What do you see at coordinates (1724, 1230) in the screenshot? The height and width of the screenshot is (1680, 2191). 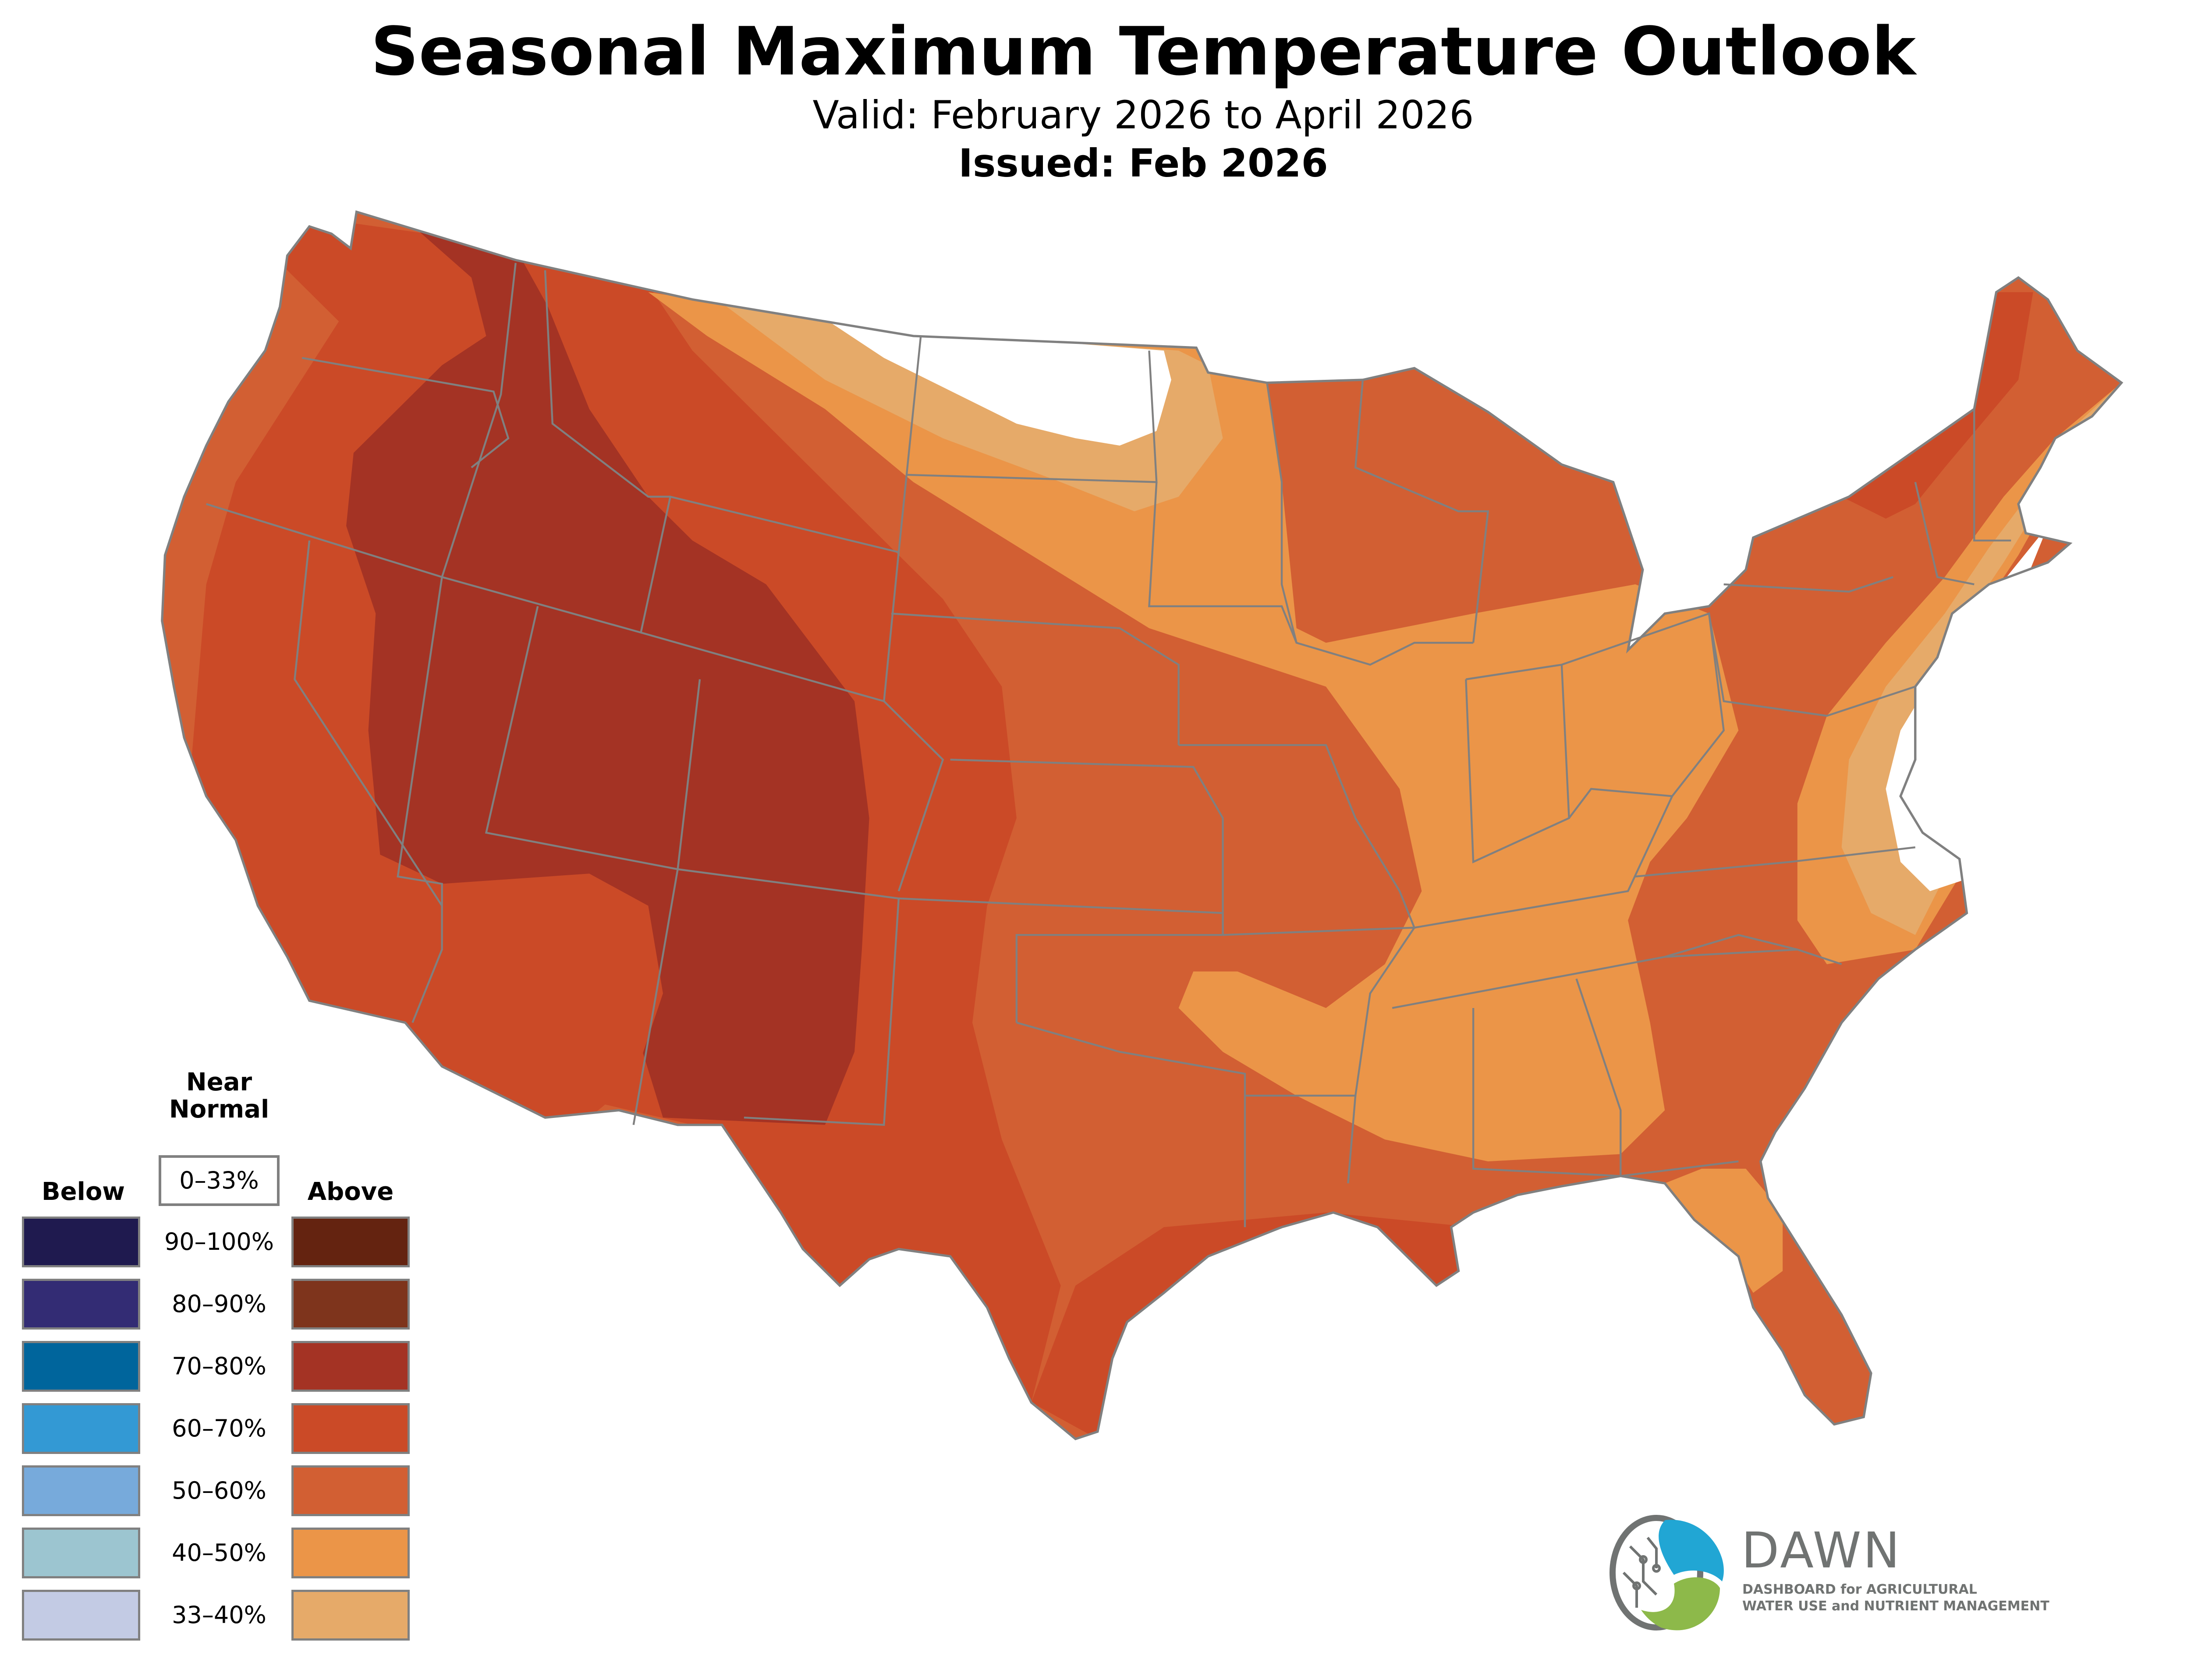 I see `band-above-40-50-florida` at bounding box center [1724, 1230].